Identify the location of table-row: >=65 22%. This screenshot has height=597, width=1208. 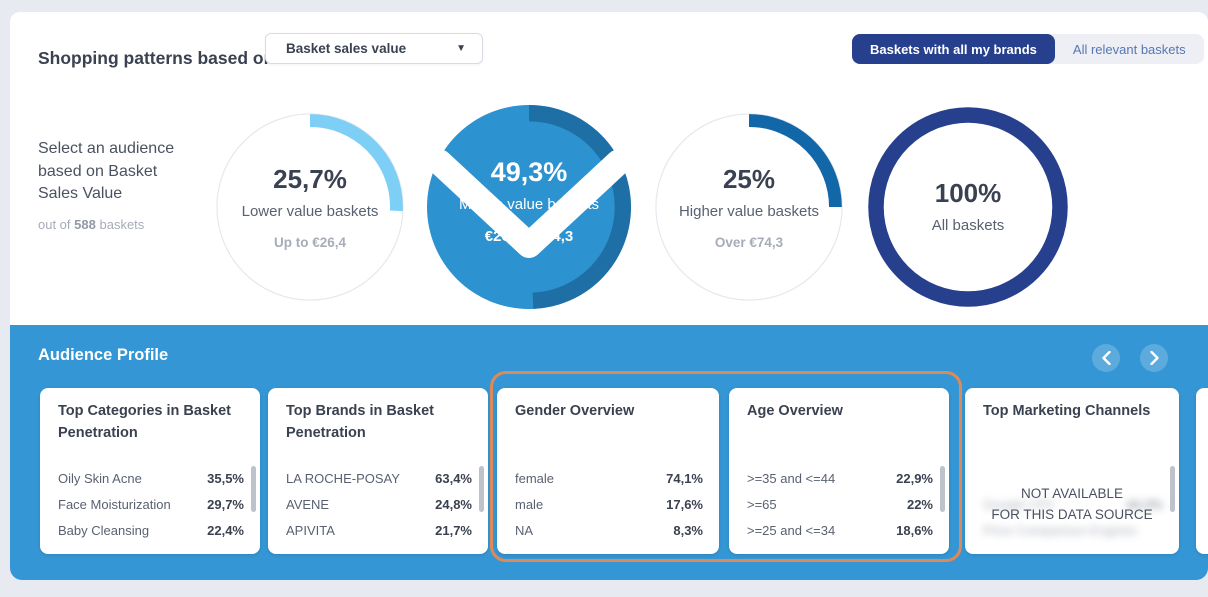
(840, 504).